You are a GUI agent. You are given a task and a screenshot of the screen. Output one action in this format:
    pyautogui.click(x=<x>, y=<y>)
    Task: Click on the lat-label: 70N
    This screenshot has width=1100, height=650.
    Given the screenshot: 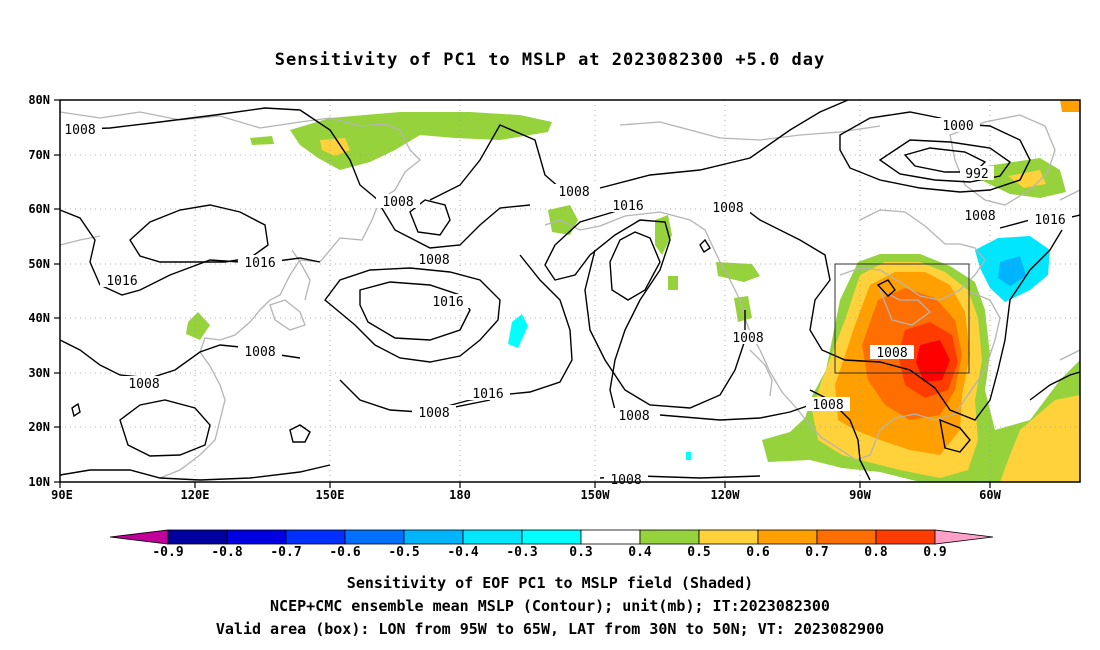 What is the action you would take?
    pyautogui.click(x=39, y=155)
    